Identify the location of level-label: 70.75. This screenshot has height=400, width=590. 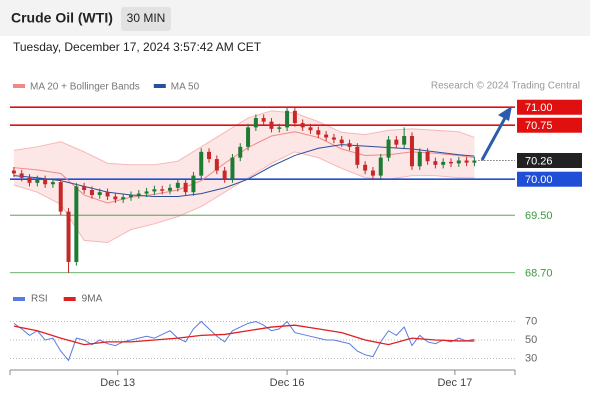
(539, 126).